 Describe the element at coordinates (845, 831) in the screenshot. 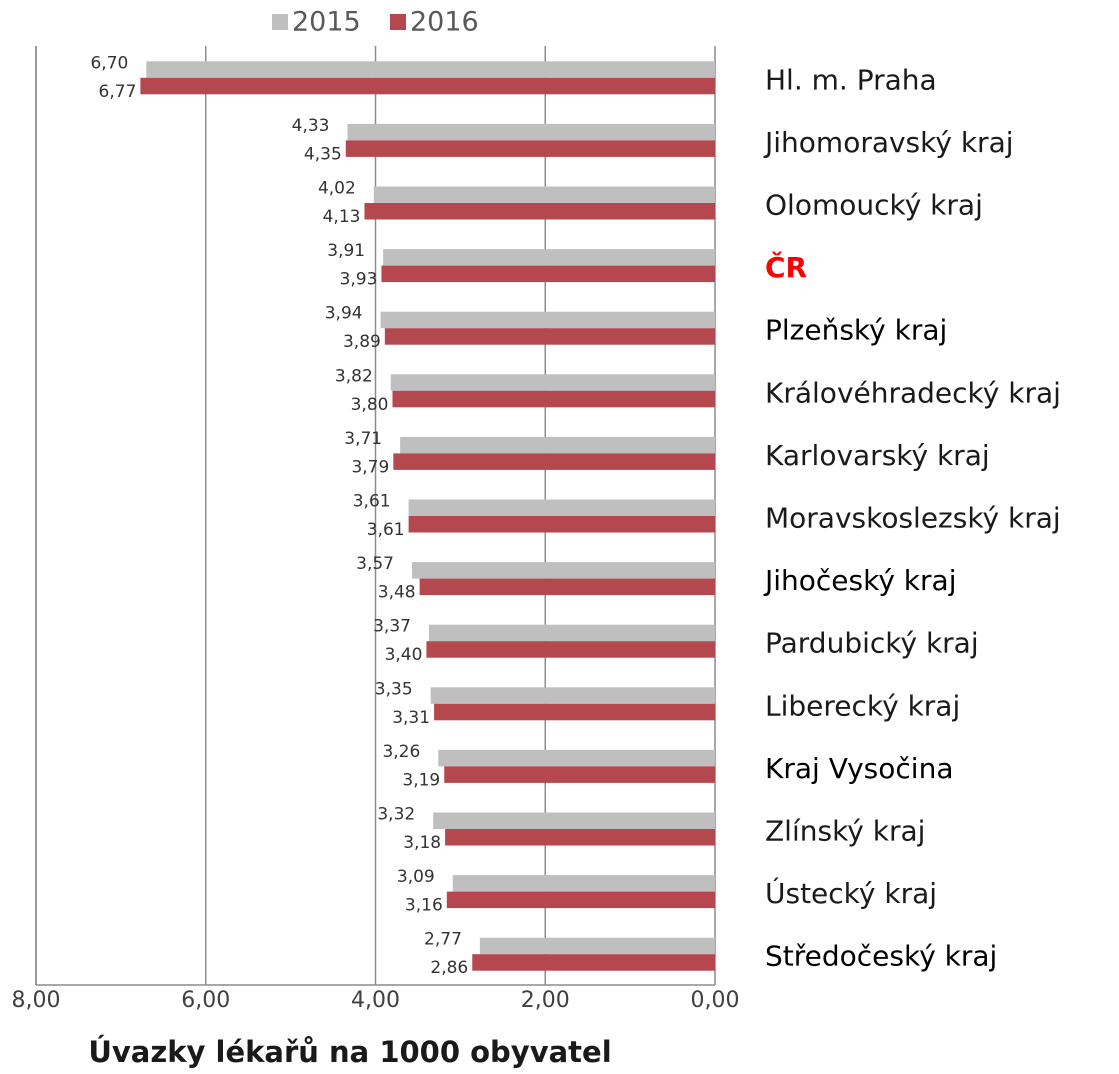

I see `category-label: Zlínský kraj` at that location.